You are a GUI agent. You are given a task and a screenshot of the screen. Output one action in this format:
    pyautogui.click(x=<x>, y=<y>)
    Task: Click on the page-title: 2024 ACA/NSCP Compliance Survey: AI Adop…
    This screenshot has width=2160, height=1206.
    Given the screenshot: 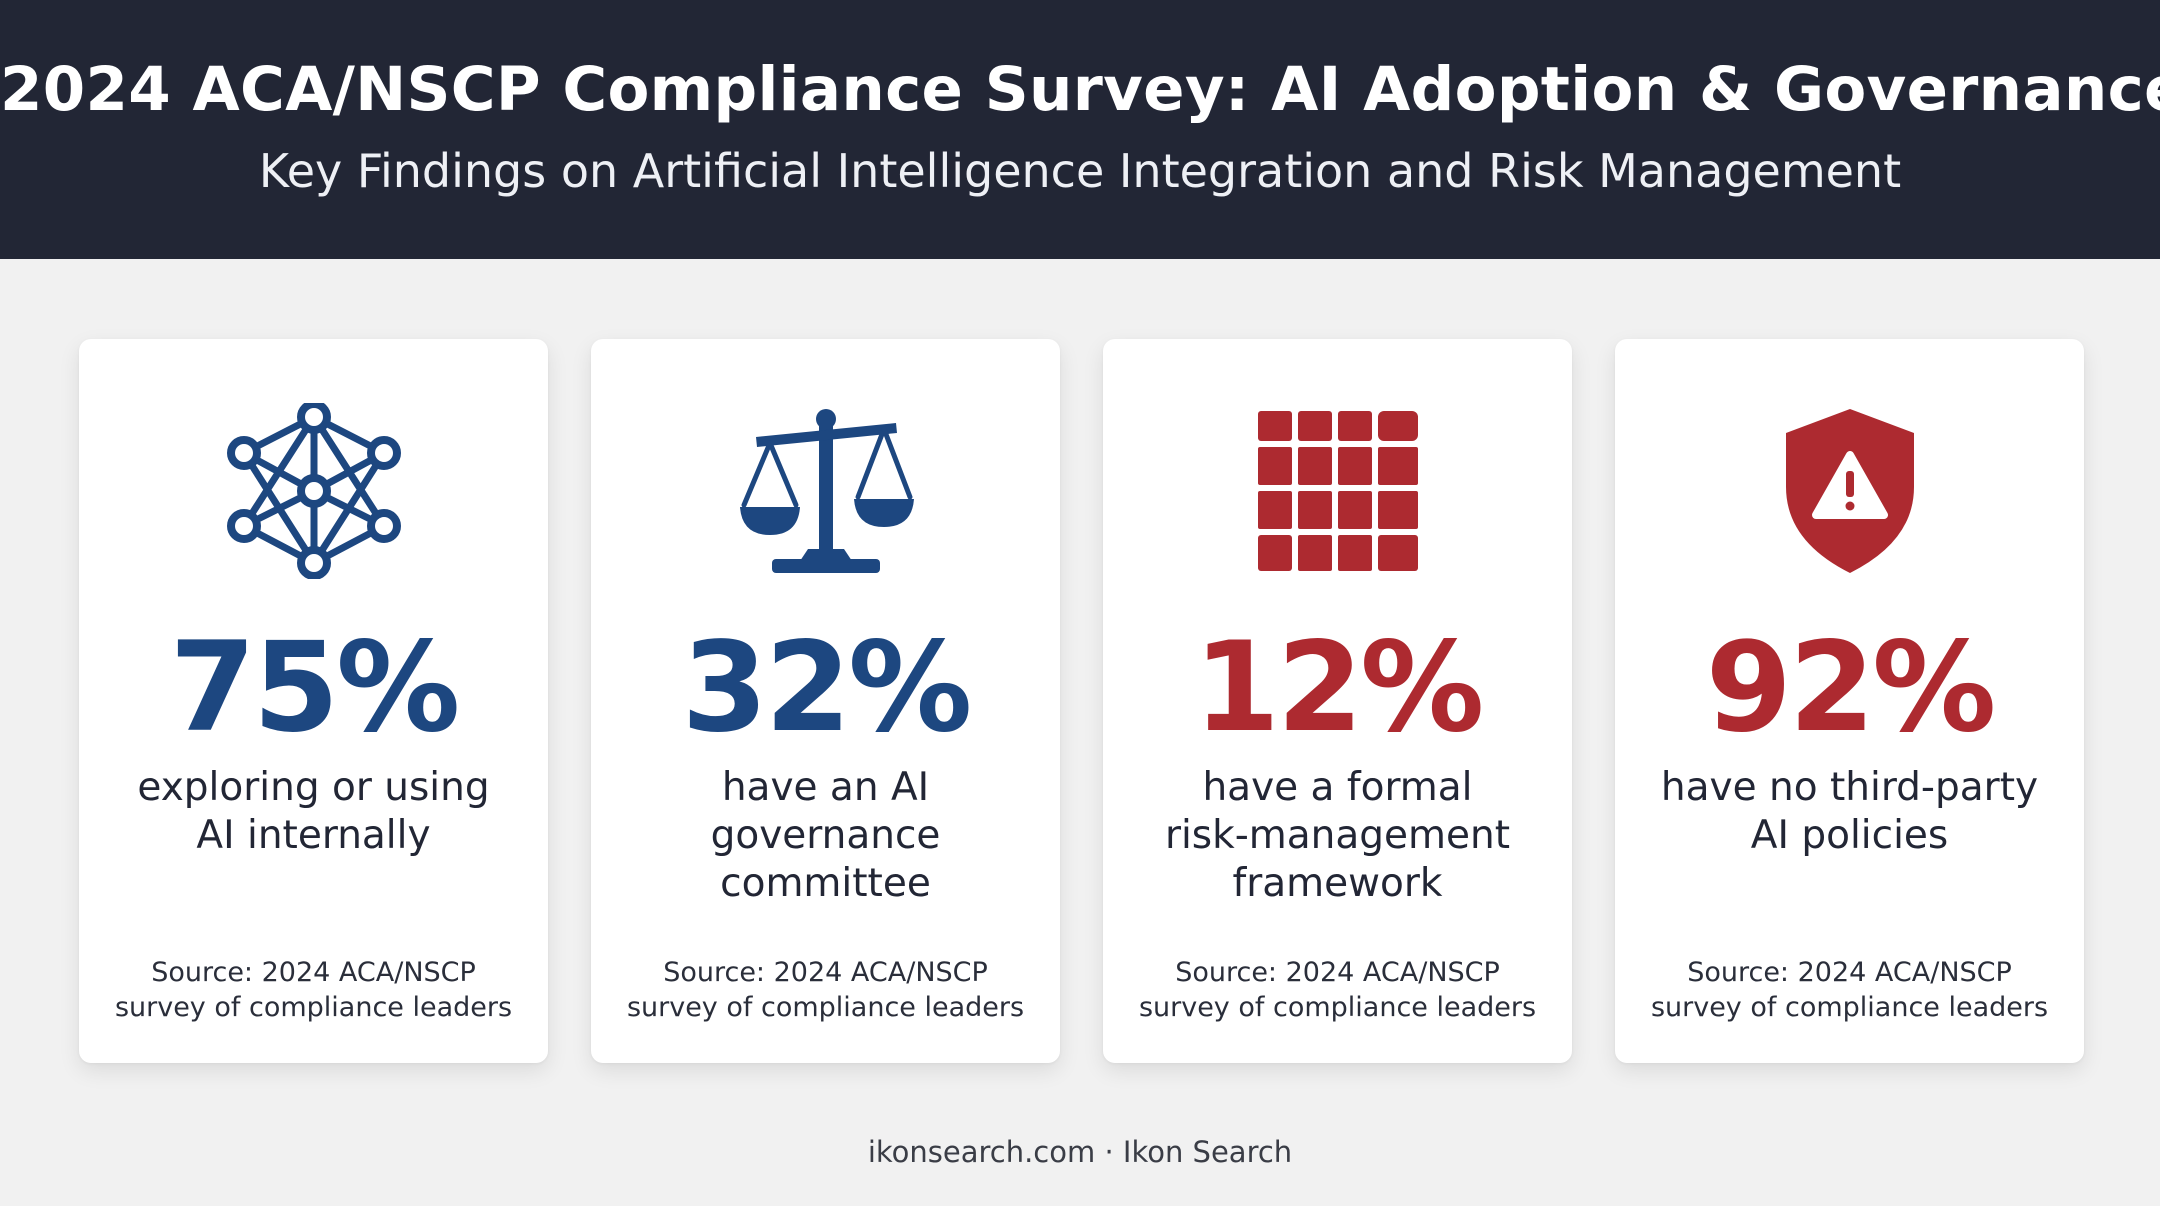 What is the action you would take?
    pyautogui.click(x=1080, y=89)
    